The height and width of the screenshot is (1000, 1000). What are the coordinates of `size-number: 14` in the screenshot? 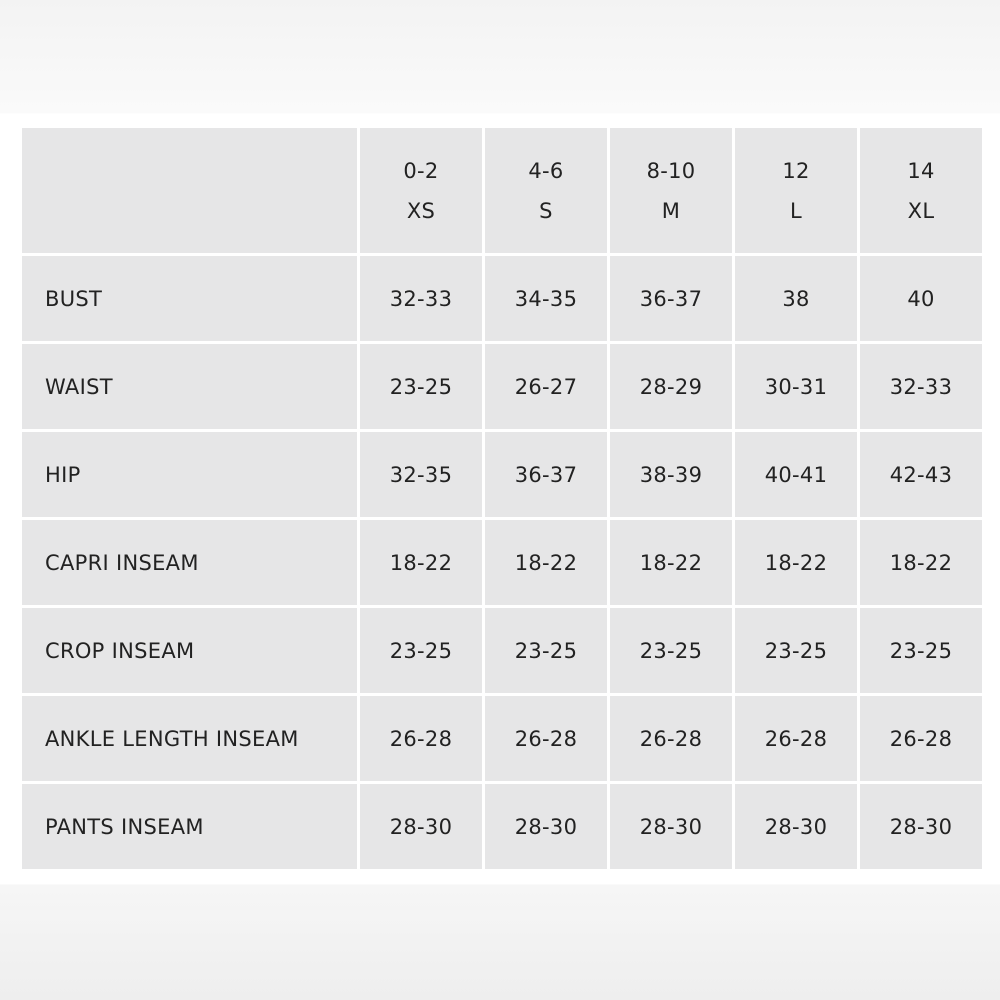 It's located at (921, 170).